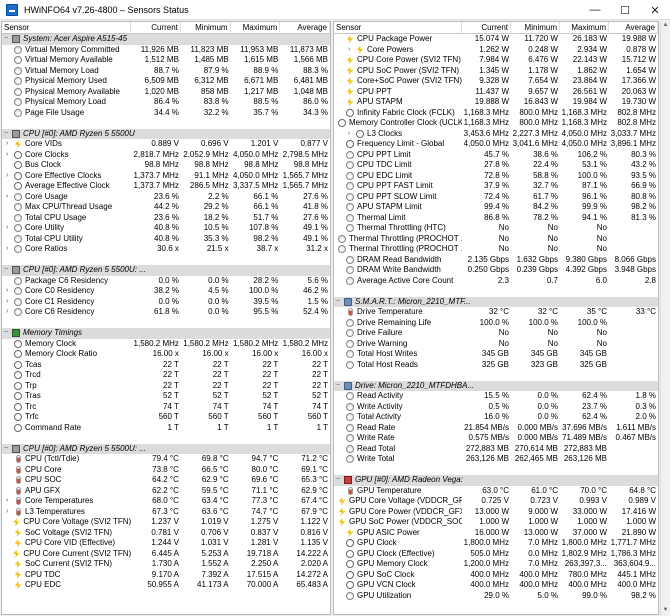 The width and height of the screenshot is (670, 616). Describe the element at coordinates (166, 585) in the screenshot. I see `sensor-row: CPU EDC 50.955 A 41.173 A 70.000 A 65.483 A` at that location.